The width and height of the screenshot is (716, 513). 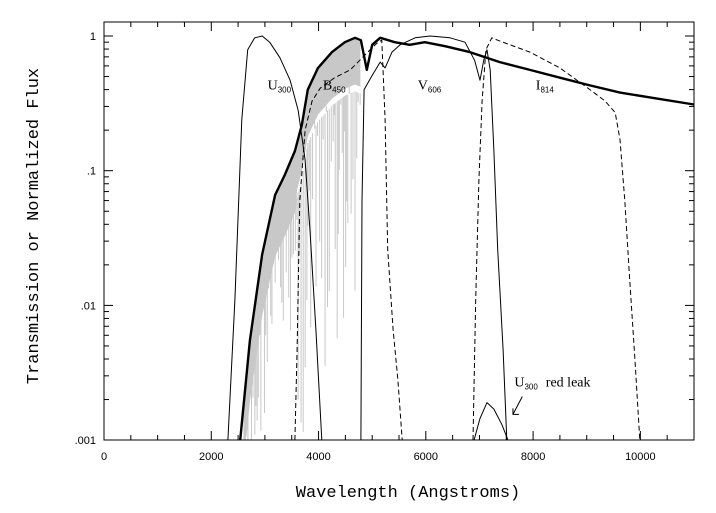 I want to click on arrow-head-icon, so click(x=515, y=411).